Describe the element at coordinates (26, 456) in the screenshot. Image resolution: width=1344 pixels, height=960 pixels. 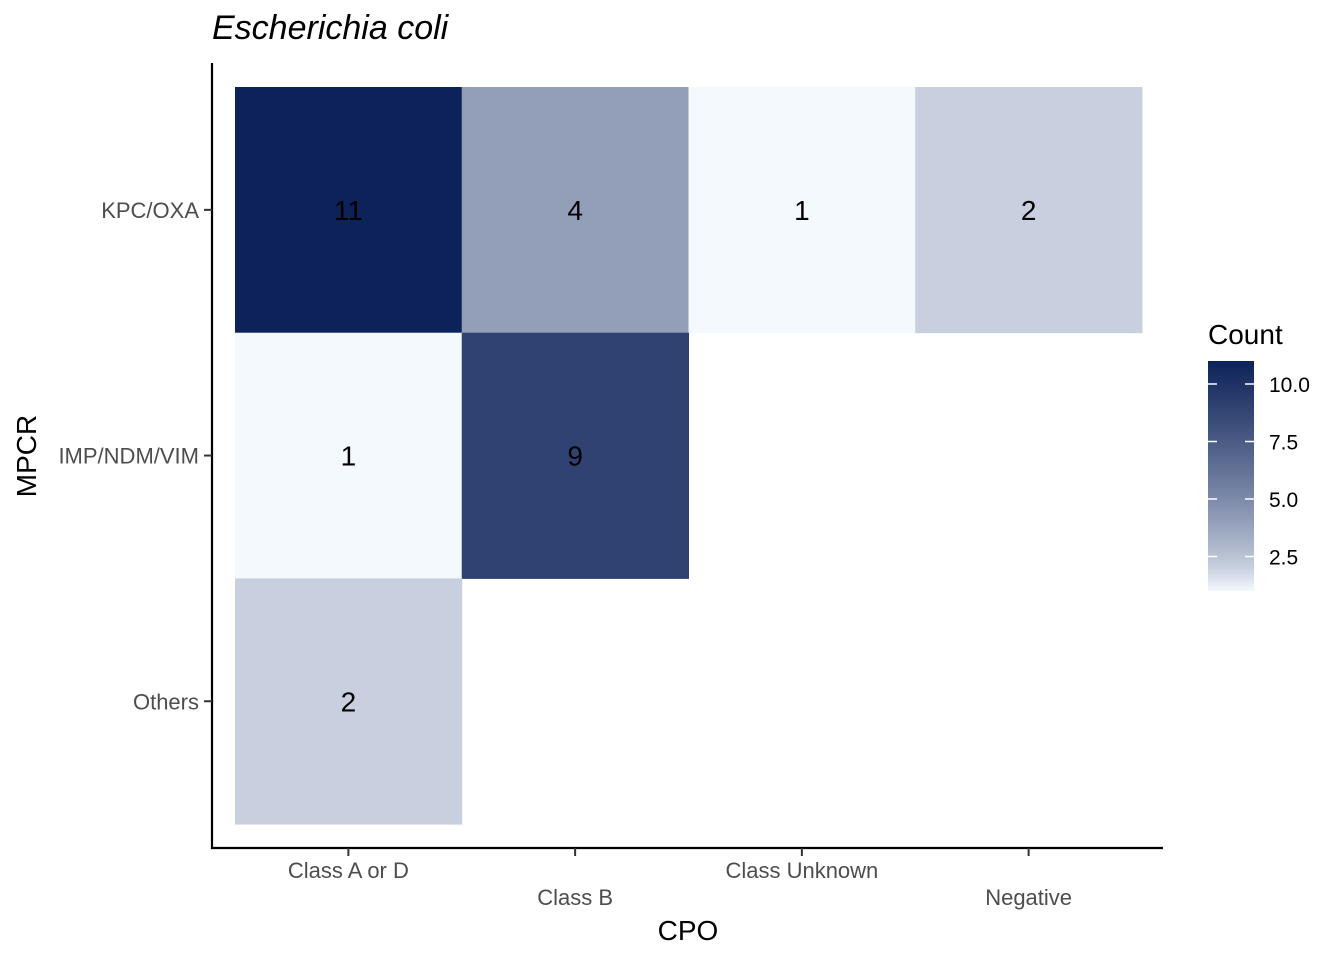
I see `y-axis-title: MPCR` at that location.